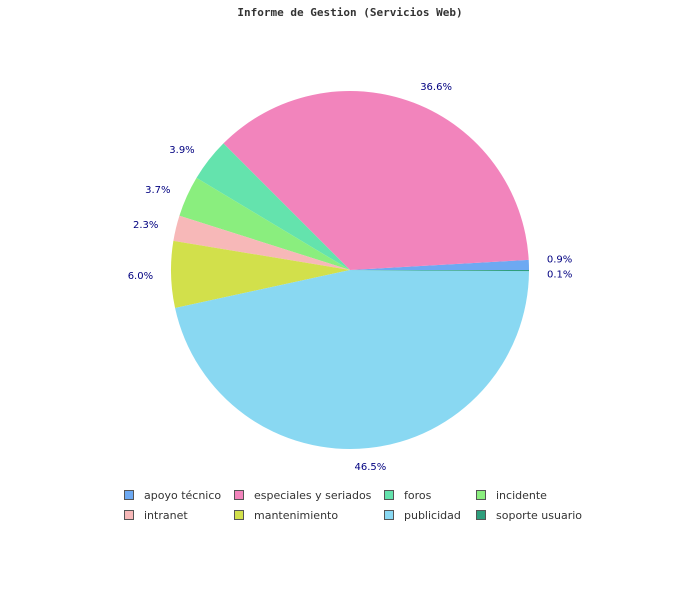  I want to click on legend-item: soporte usuario, so click(536, 515).